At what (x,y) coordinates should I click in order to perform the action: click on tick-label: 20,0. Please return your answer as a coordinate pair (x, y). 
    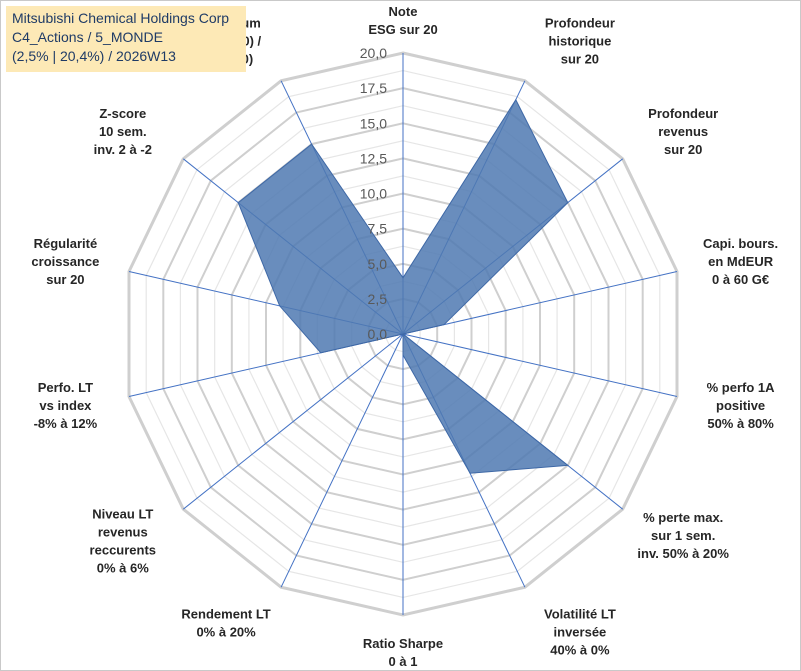
    Looking at the image, I should click on (373, 53).